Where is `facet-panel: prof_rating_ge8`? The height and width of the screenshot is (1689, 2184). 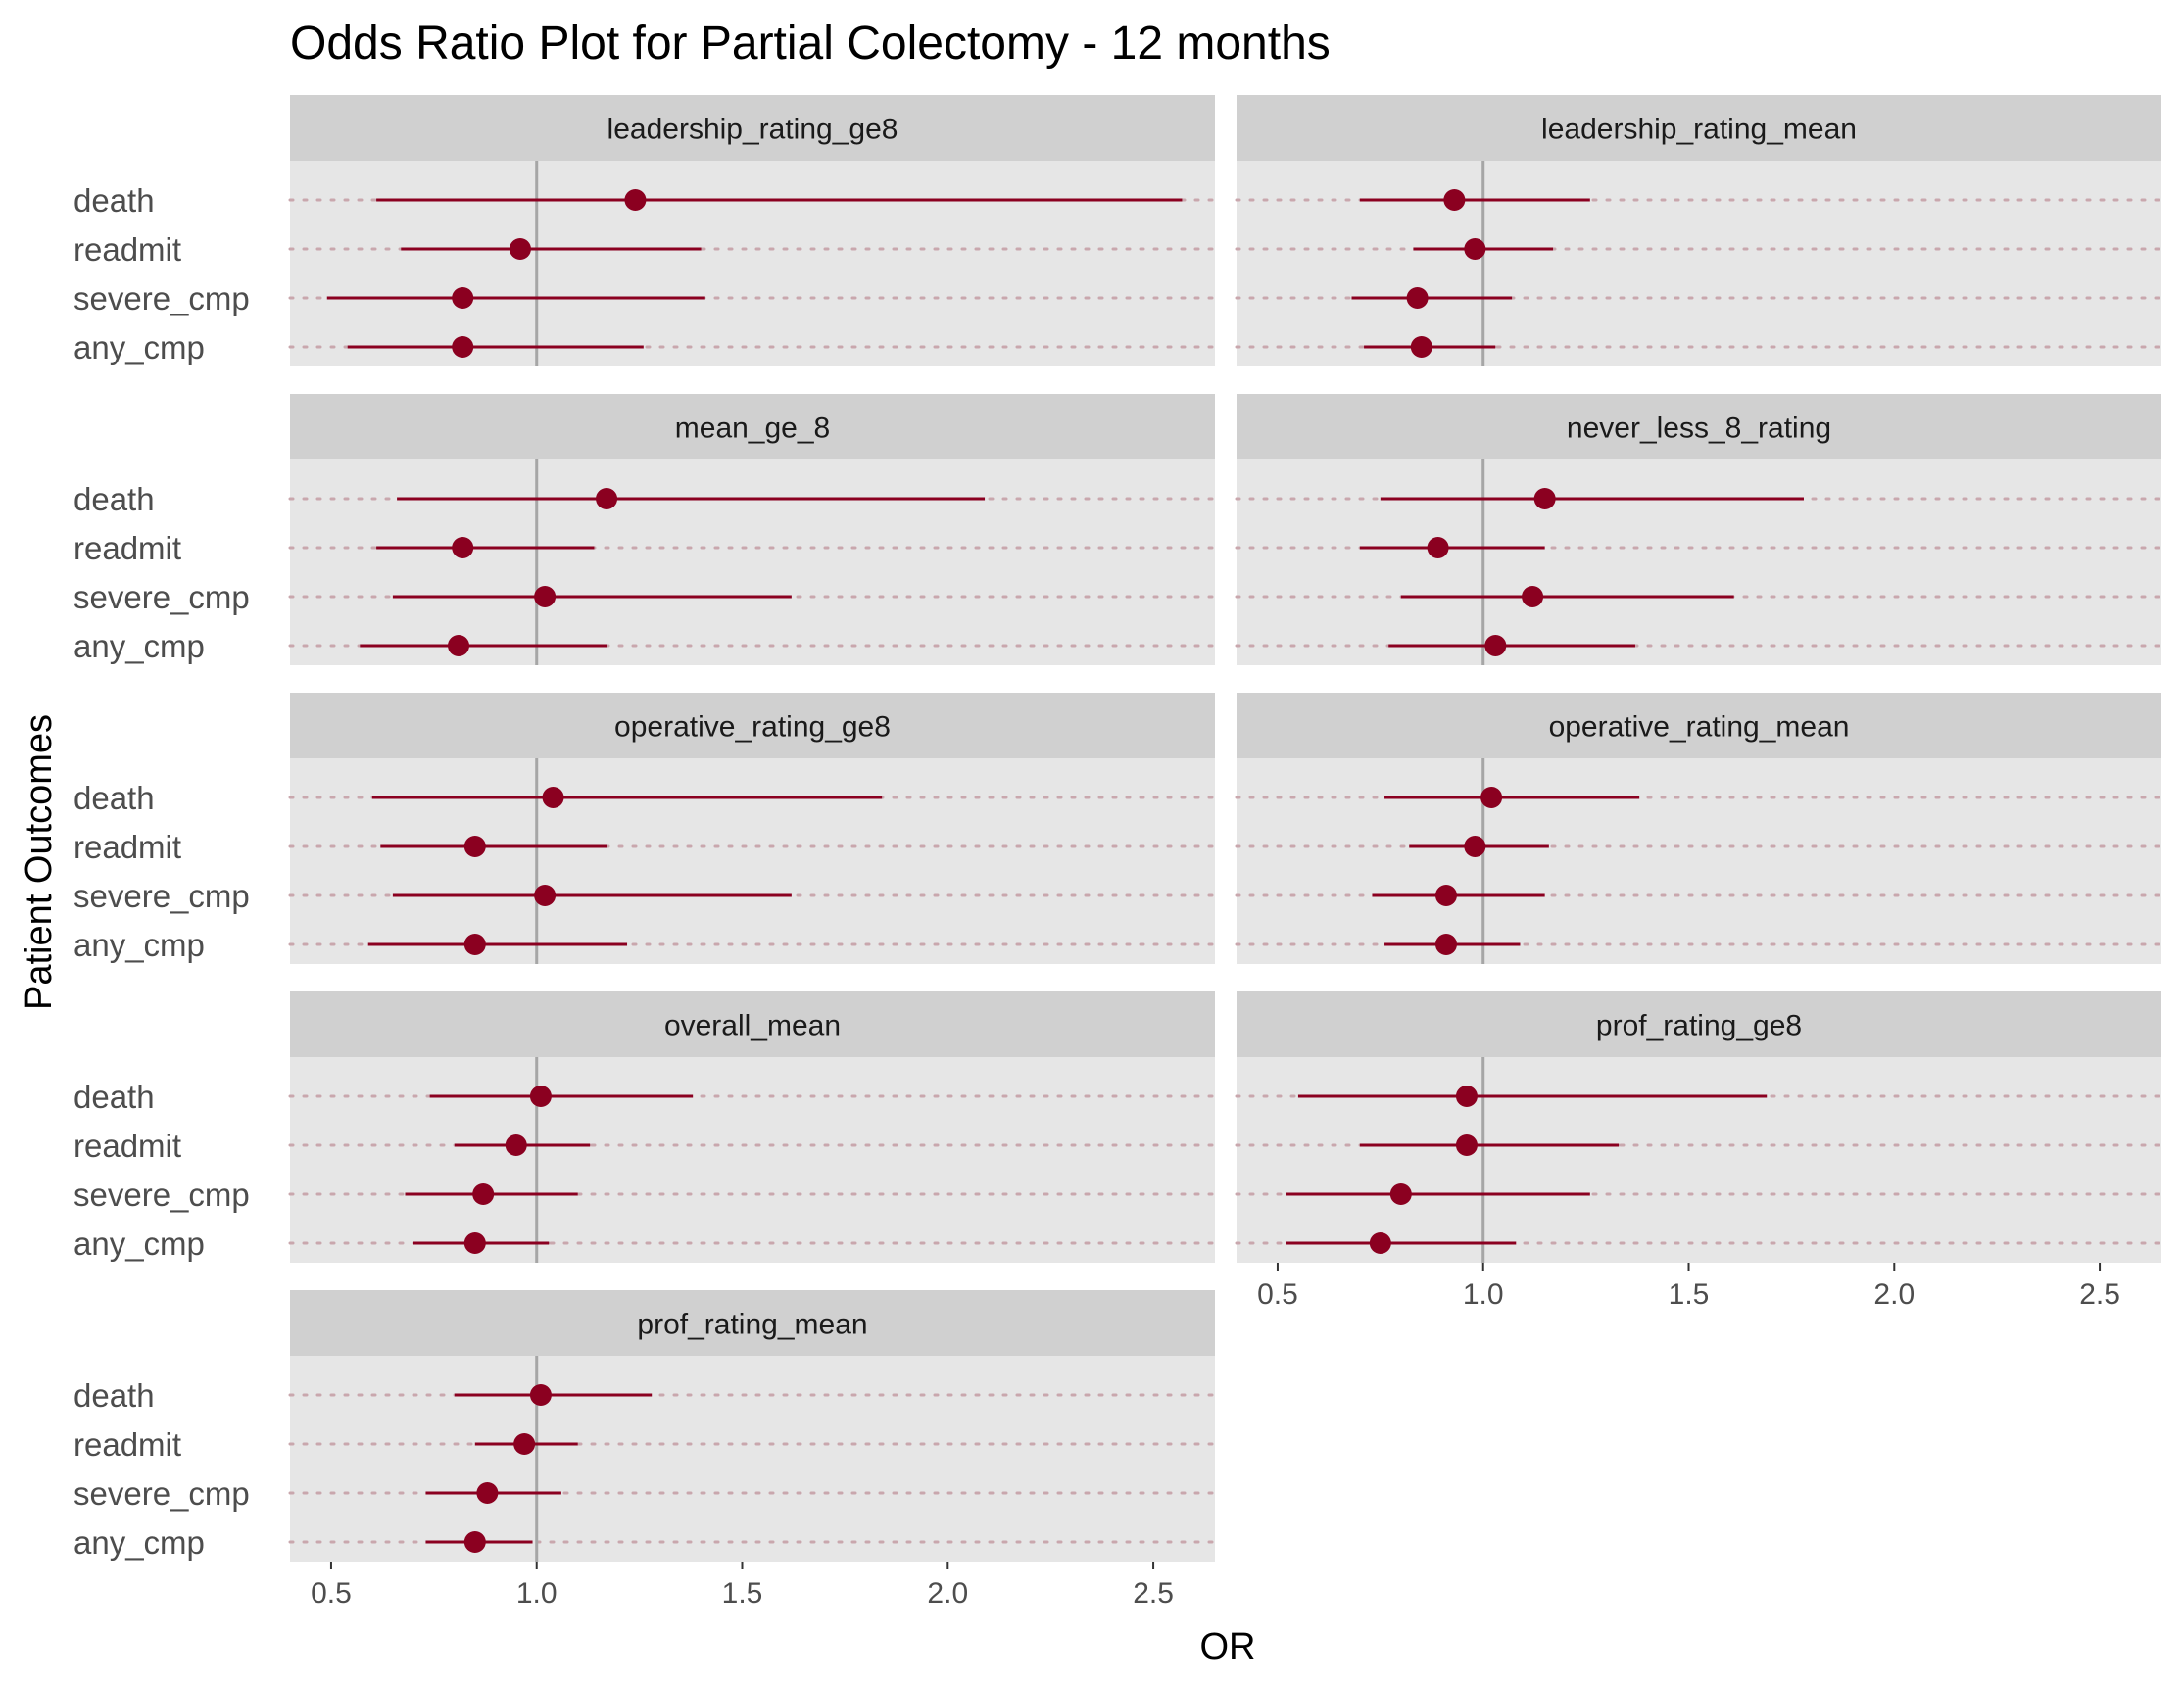
facet-panel: prof_rating_ge8 is located at coordinates (1699, 1127).